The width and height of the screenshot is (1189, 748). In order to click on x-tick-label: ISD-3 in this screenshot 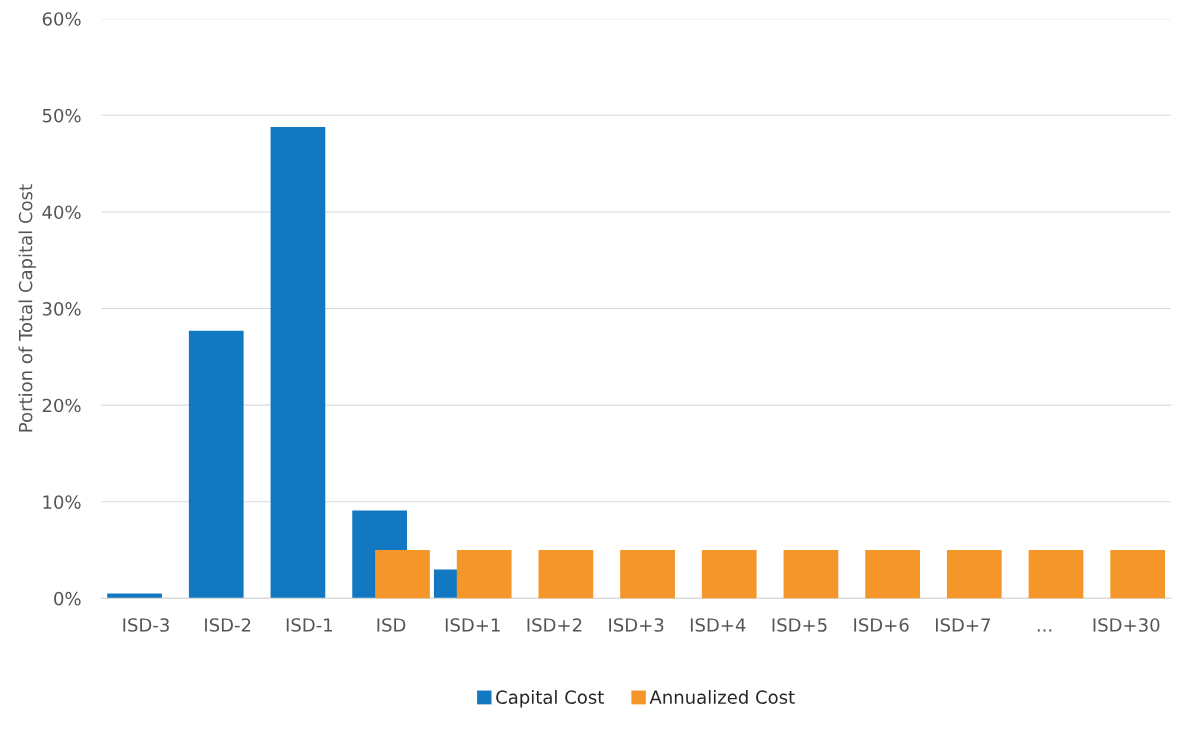, I will do `click(146, 625)`.